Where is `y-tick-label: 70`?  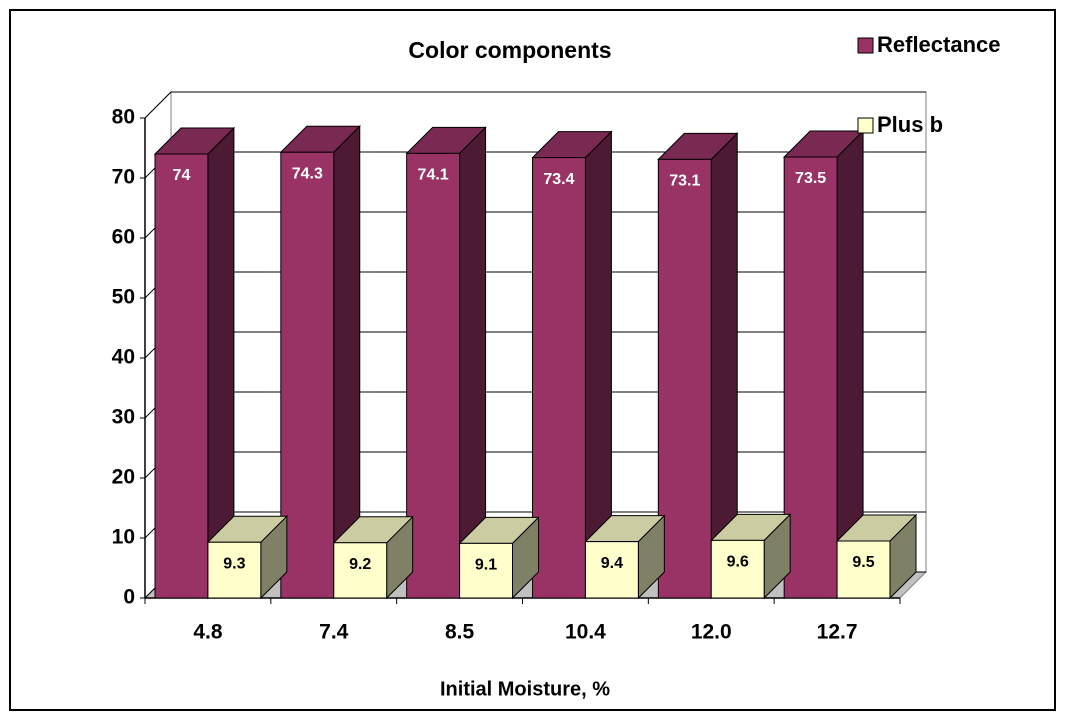 y-tick-label: 70 is located at coordinates (123, 177).